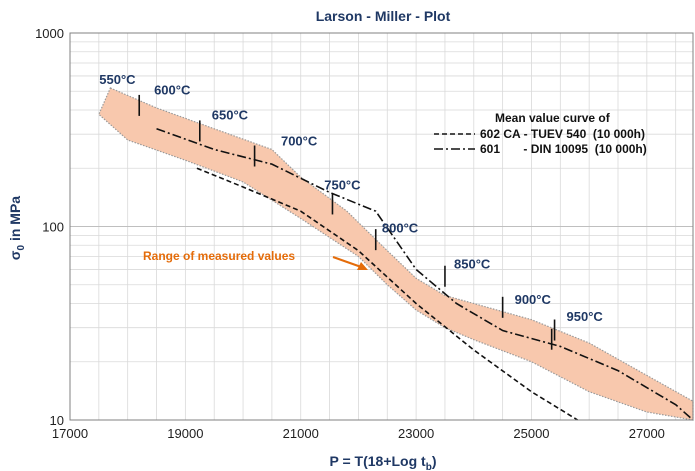 The image size is (695, 471). What do you see at coordinates (219, 256) in the screenshot?
I see `band-label: Range of measured values` at bounding box center [219, 256].